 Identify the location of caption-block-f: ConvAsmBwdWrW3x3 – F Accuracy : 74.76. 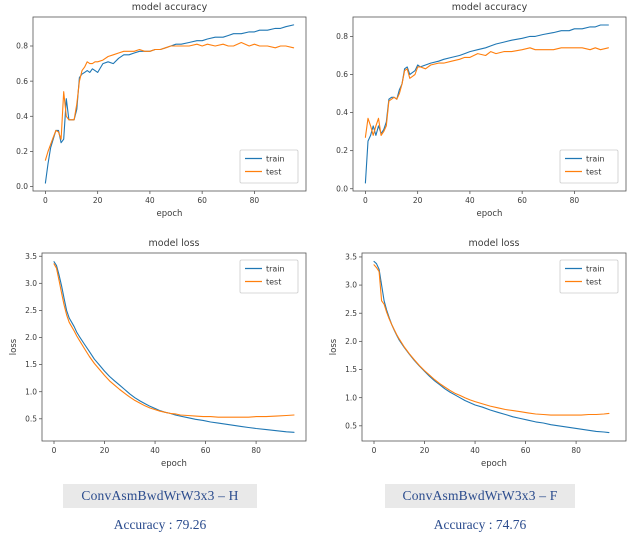
(480, 508).